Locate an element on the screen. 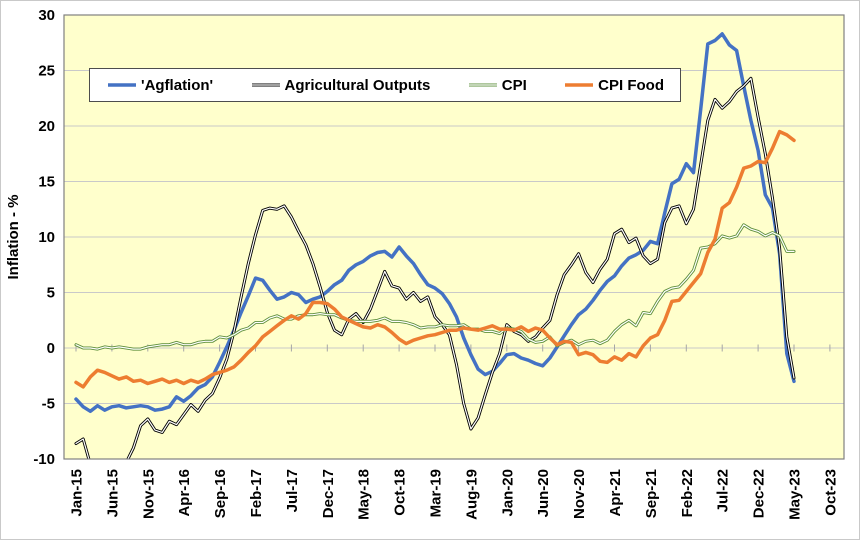  x-tick-label: Jan-20 is located at coordinates (507, 493).